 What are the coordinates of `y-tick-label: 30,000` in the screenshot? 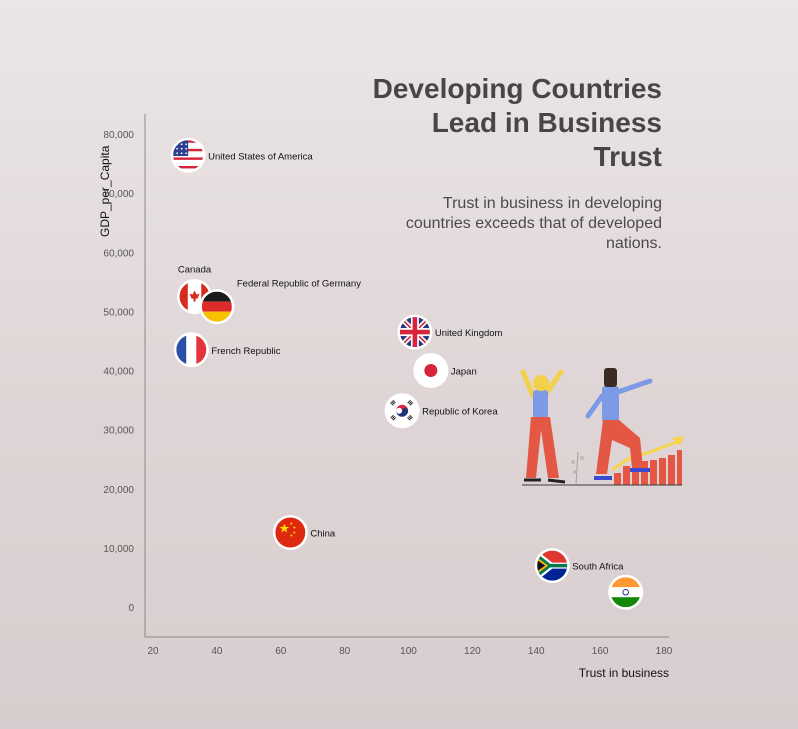 It's located at (118, 431).